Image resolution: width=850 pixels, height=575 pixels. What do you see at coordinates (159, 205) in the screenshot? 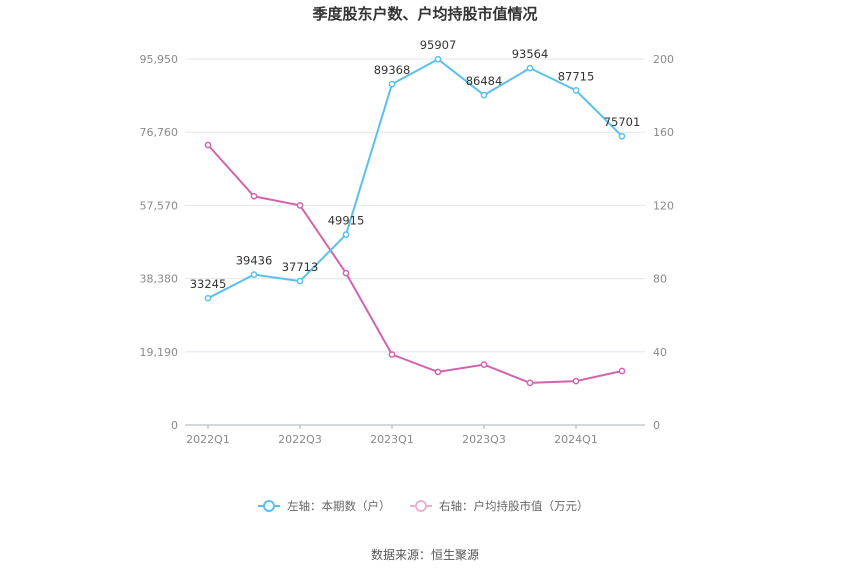
I see `y-left-tick-label: 57,570` at bounding box center [159, 205].